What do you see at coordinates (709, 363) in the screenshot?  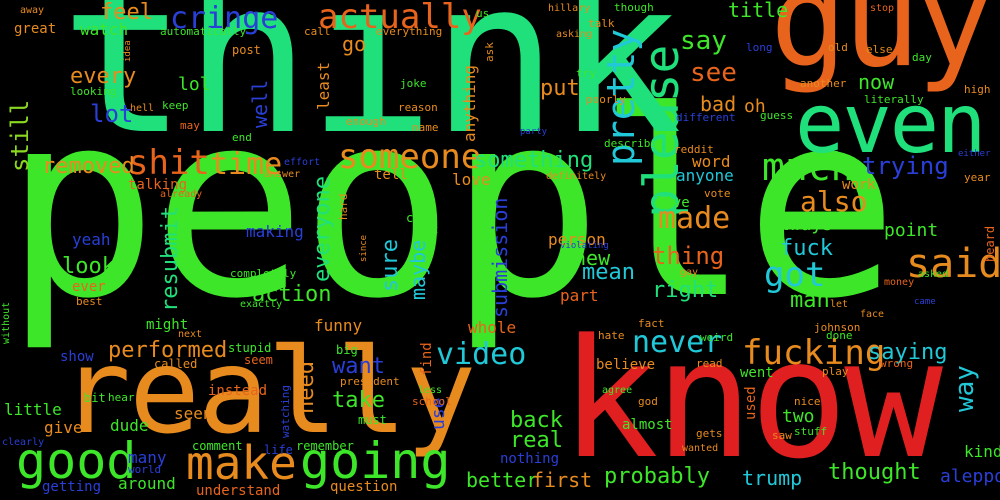 I see `word-read: read` at bounding box center [709, 363].